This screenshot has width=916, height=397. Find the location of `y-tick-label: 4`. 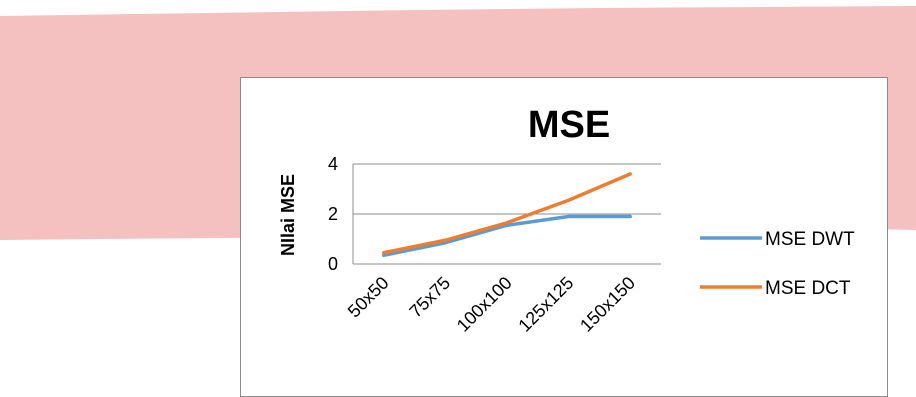

y-tick-label: 4 is located at coordinates (333, 164).